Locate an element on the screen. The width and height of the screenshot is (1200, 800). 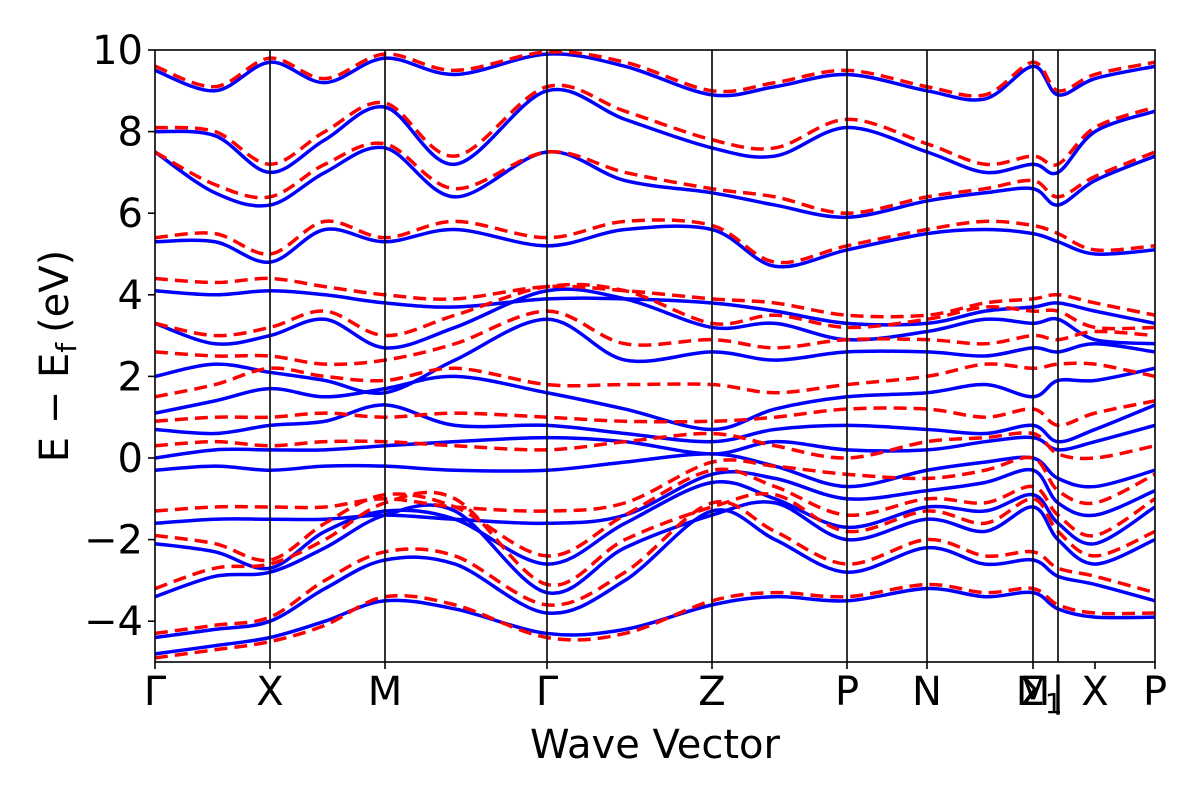
x-tick-label-1: X is located at coordinates (269, 692).